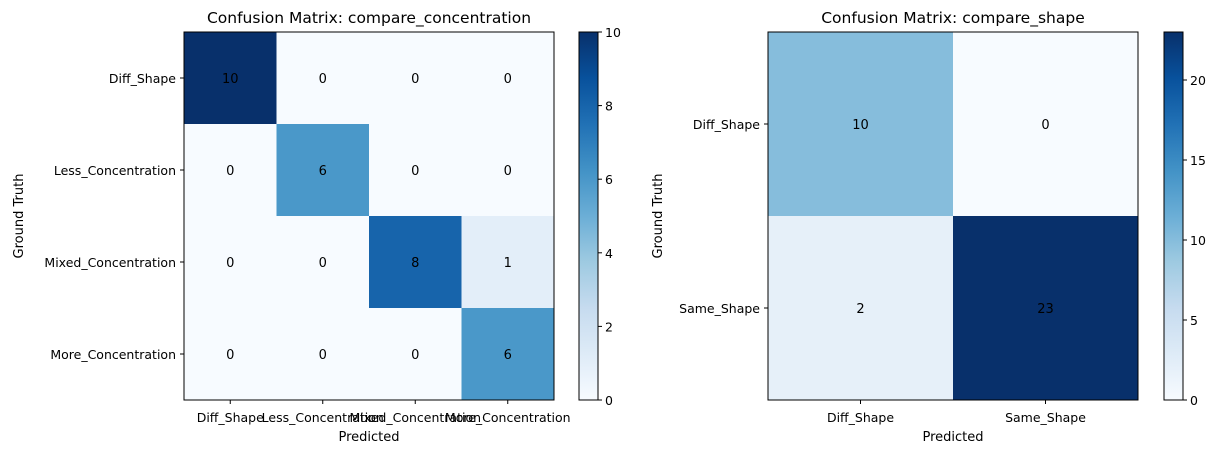  Describe the element at coordinates (1194, 320) in the screenshot. I see `colorbar-tick-label: 5` at that location.